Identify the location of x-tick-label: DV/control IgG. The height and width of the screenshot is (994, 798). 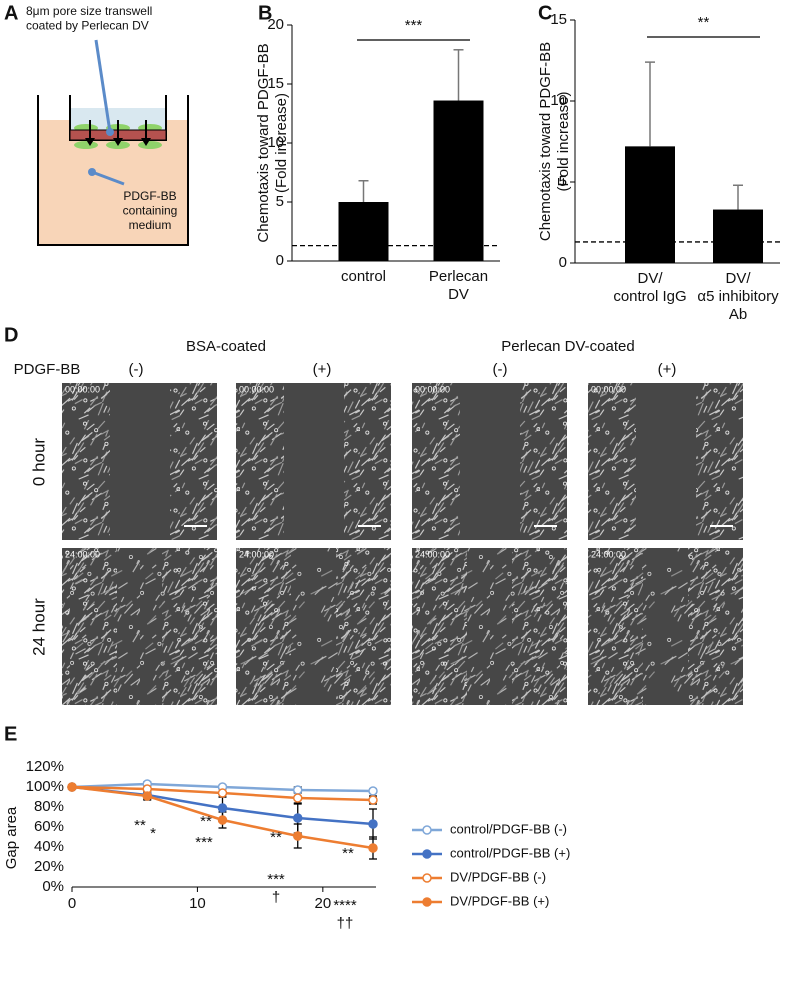
(649, 287).